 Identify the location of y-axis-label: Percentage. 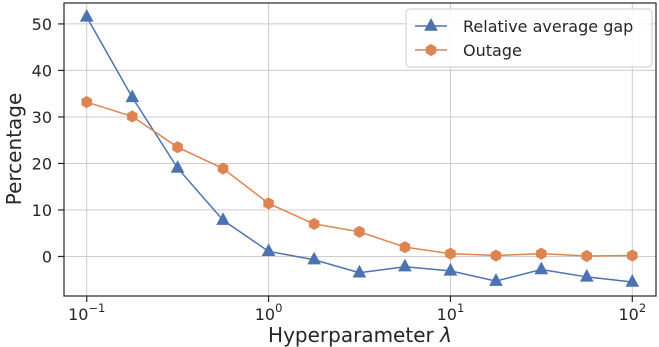
(14, 149).